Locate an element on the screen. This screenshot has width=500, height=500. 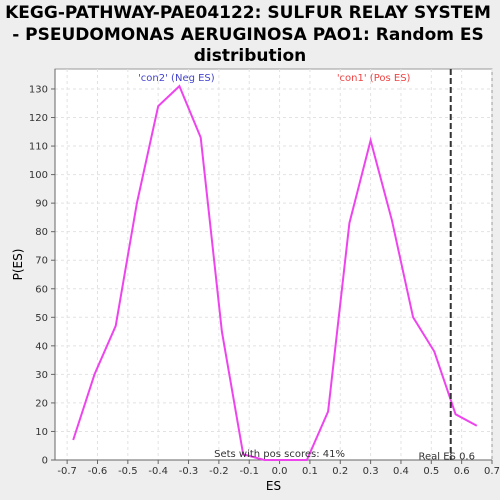
pos-es-label: 'con1' (Pos ES) is located at coordinates (374, 78).